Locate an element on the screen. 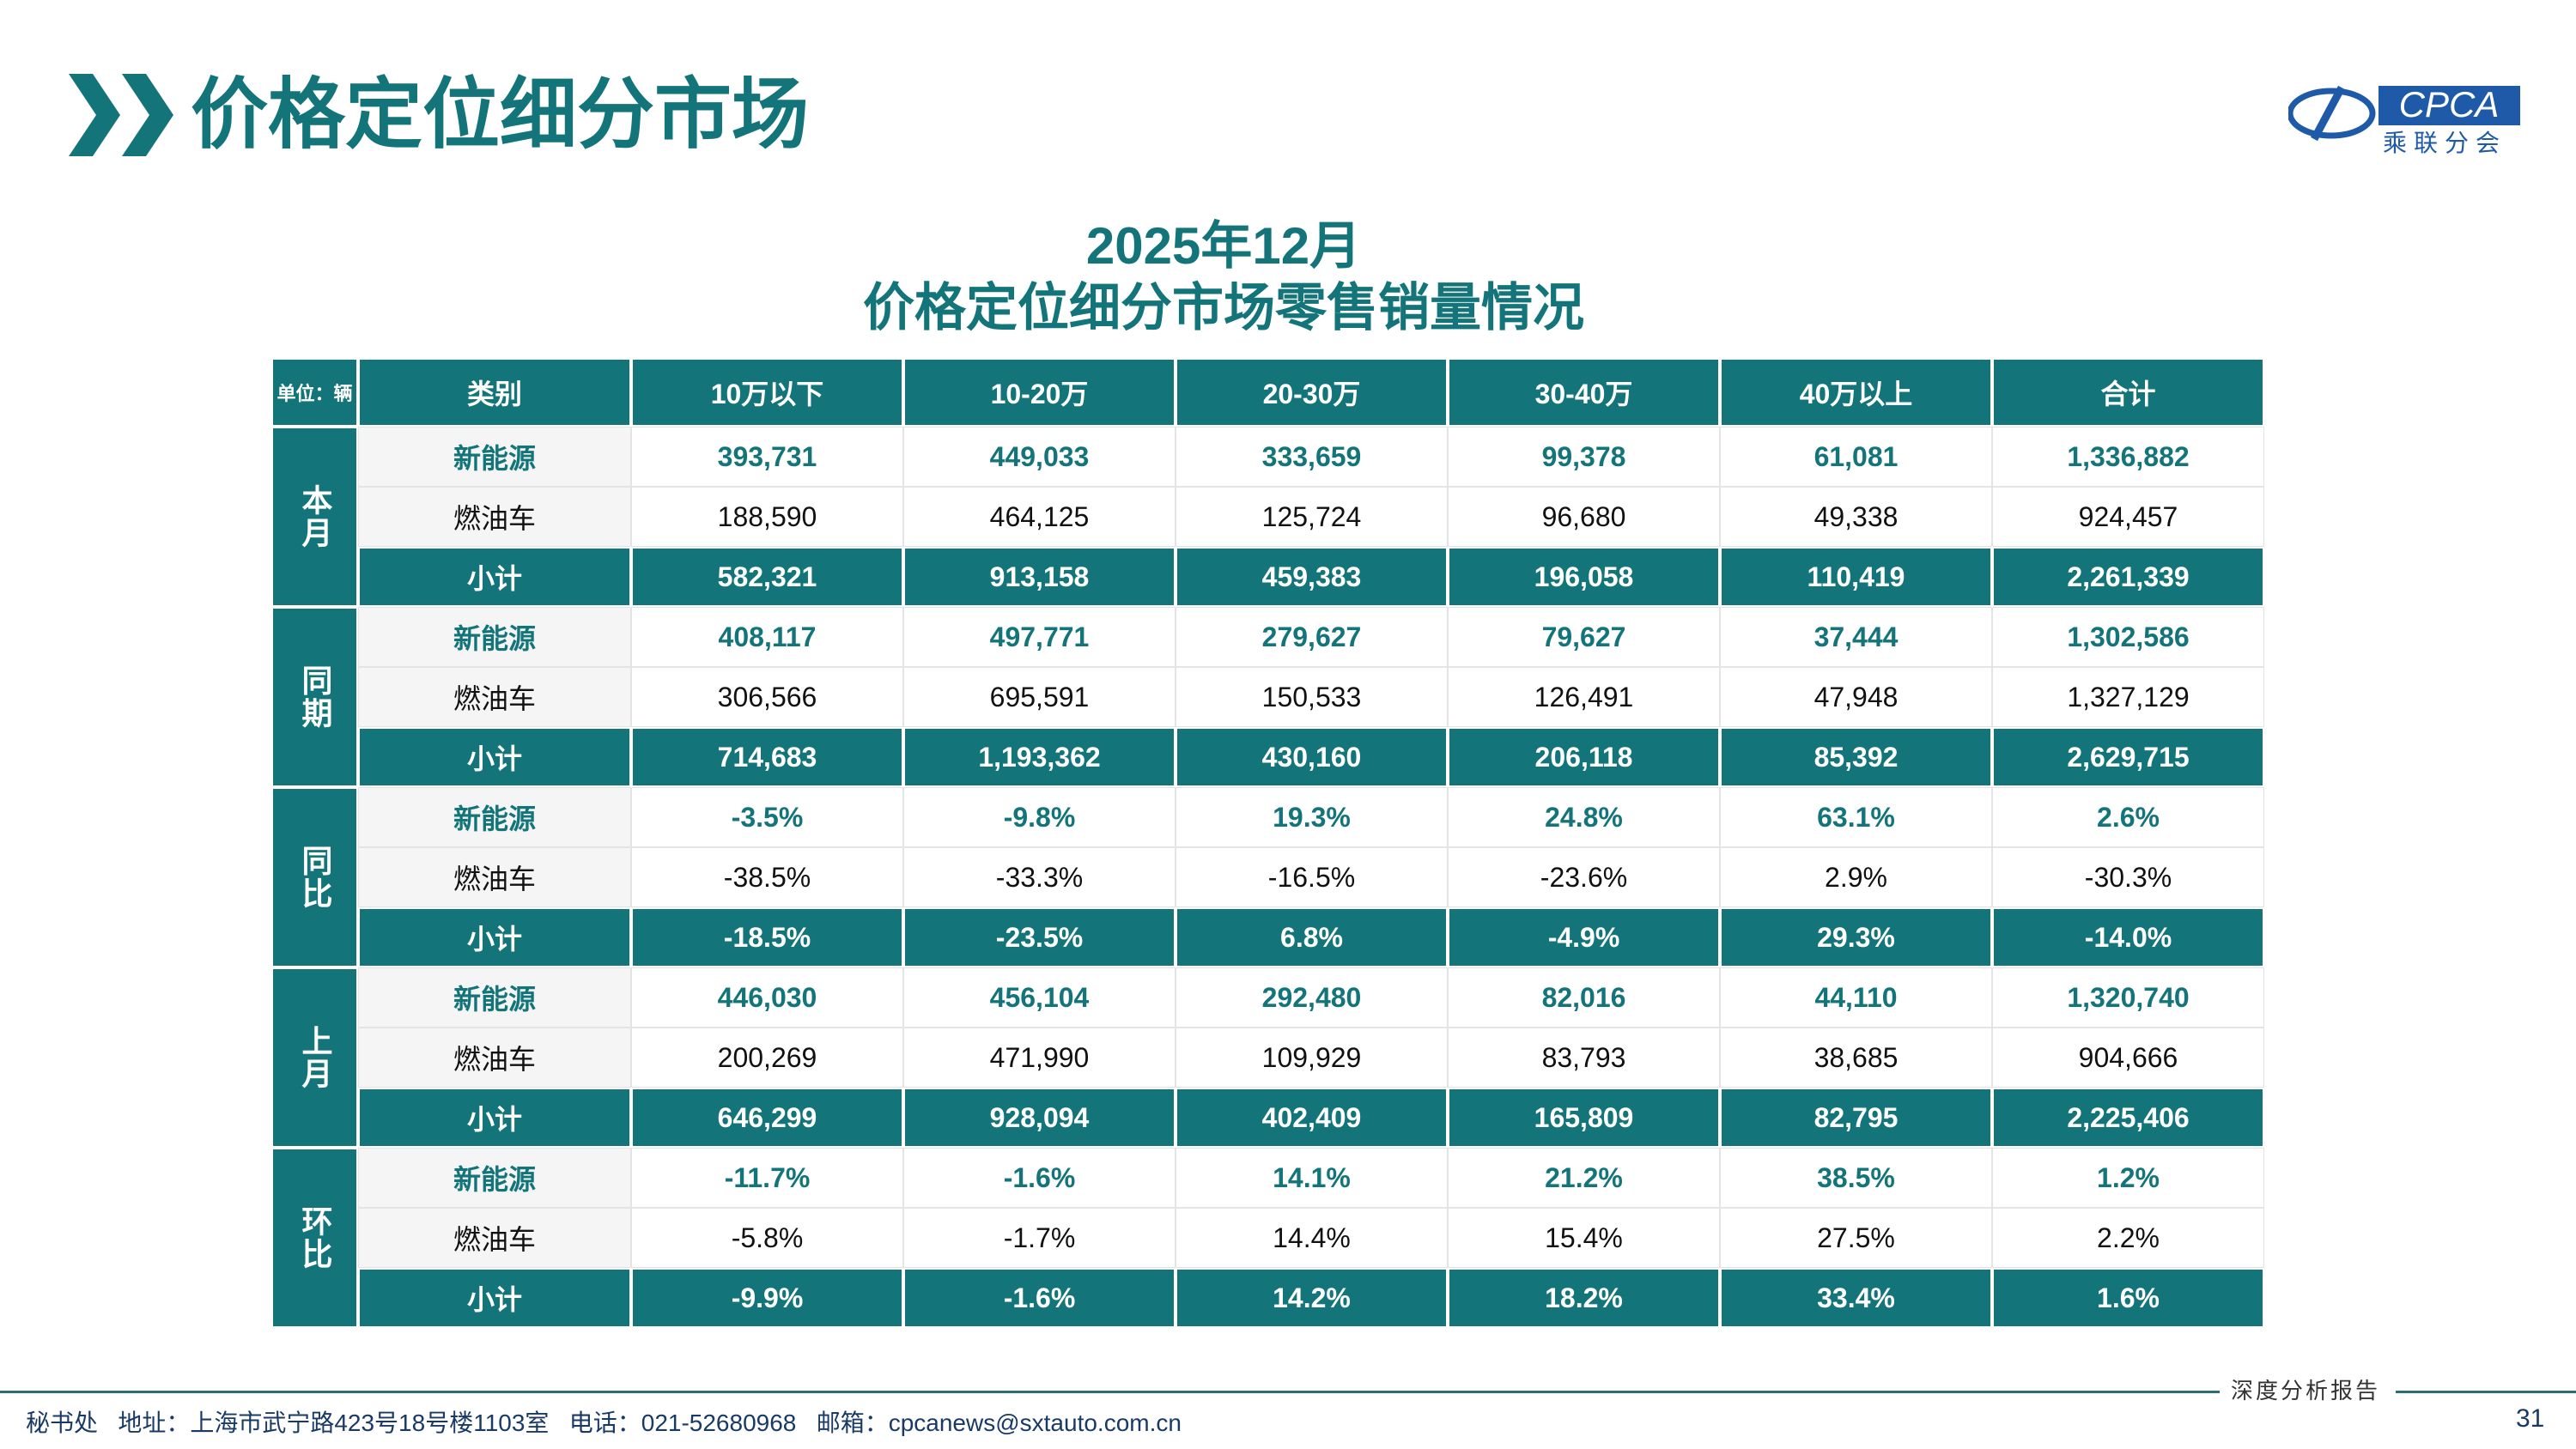 This screenshot has width=2576, height=1449. group-label: 环比 is located at coordinates (314, 1238).